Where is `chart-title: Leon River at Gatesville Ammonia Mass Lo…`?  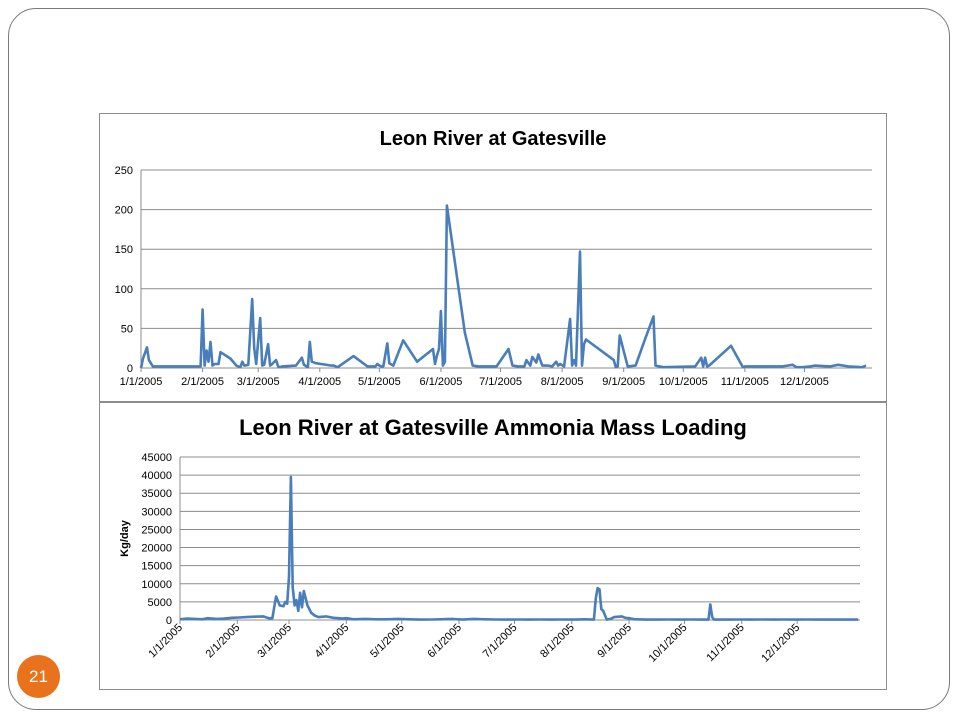 chart-title: Leon River at Gatesville Ammonia Mass Lo… is located at coordinates (493, 427).